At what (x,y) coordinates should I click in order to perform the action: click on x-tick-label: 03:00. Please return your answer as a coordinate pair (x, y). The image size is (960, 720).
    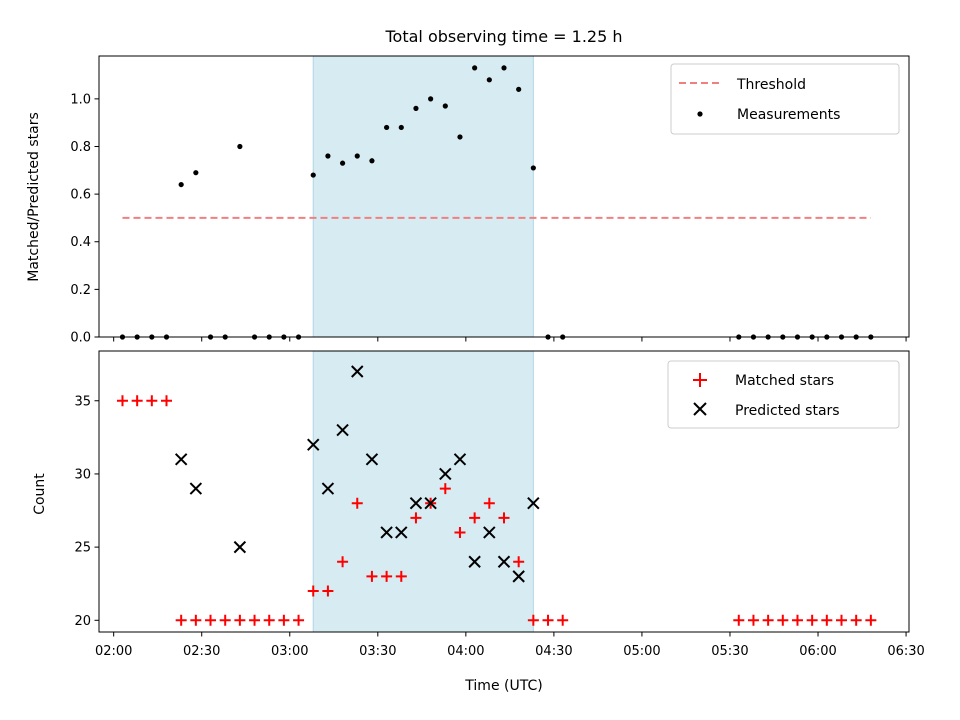
    Looking at the image, I should click on (289, 651).